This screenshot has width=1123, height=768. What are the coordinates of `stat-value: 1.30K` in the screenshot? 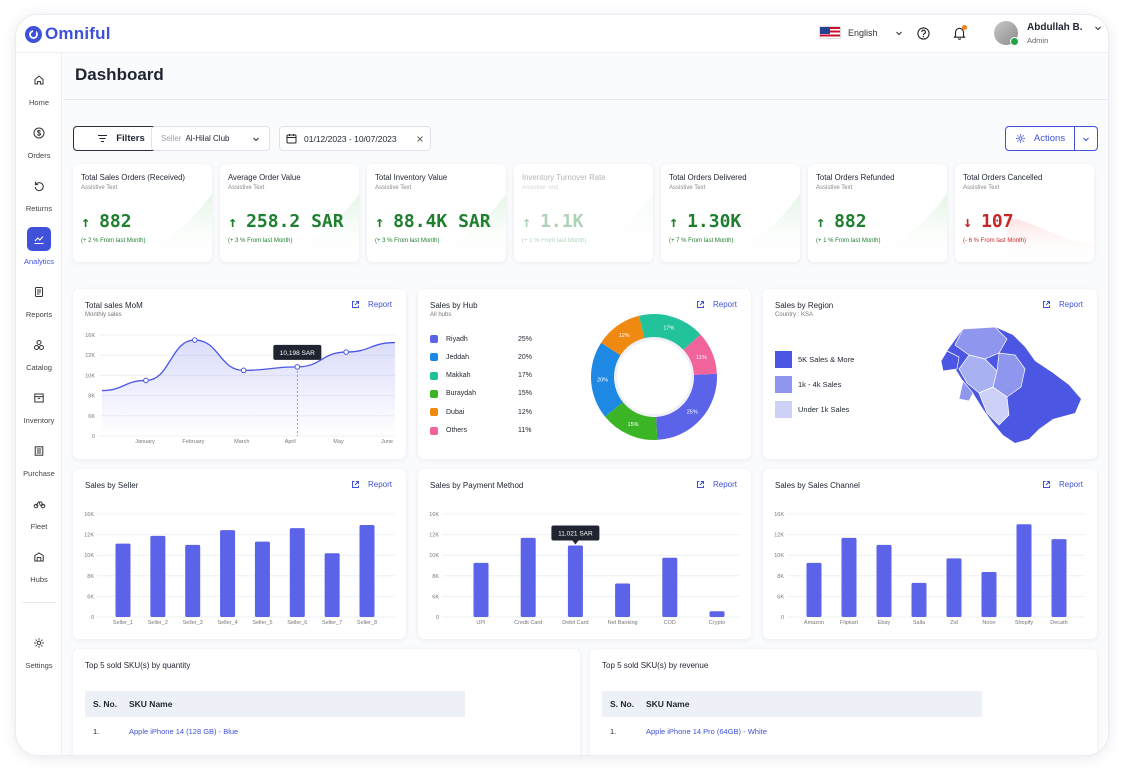 It's located at (714, 221).